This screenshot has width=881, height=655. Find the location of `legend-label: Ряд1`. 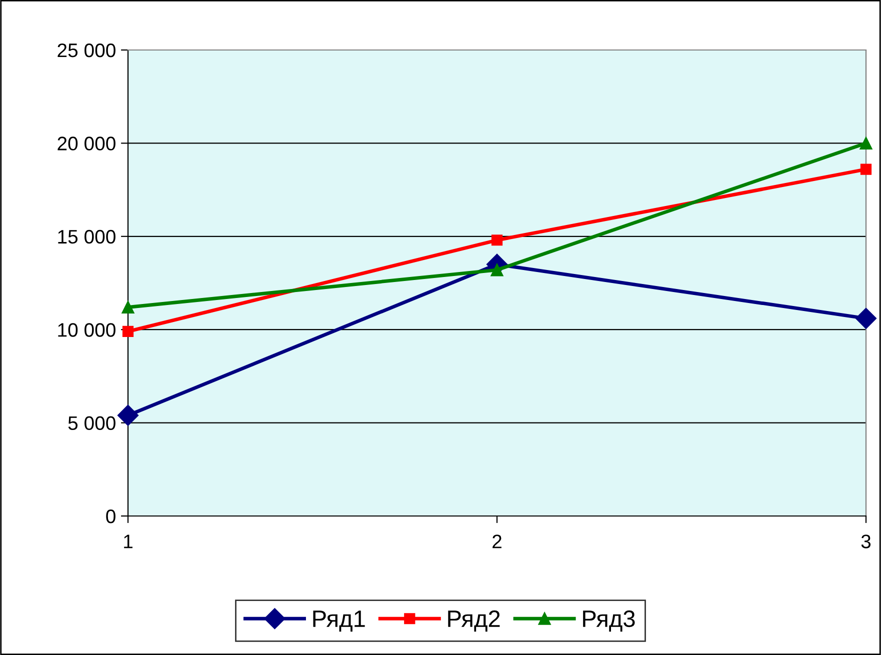

legend-label: Ряд1 is located at coordinates (339, 621).